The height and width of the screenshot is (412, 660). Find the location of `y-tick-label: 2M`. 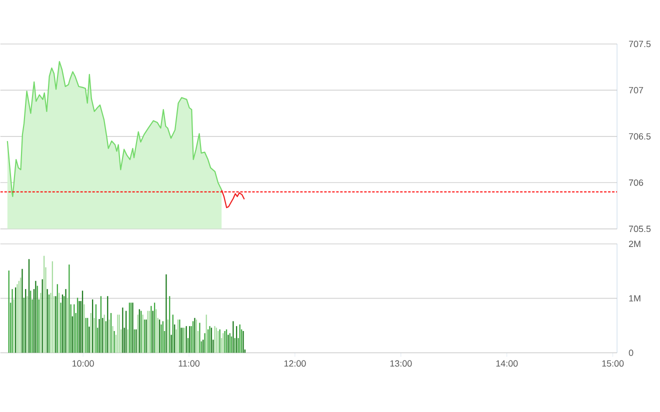

y-tick-label: 2M is located at coordinates (634, 244).